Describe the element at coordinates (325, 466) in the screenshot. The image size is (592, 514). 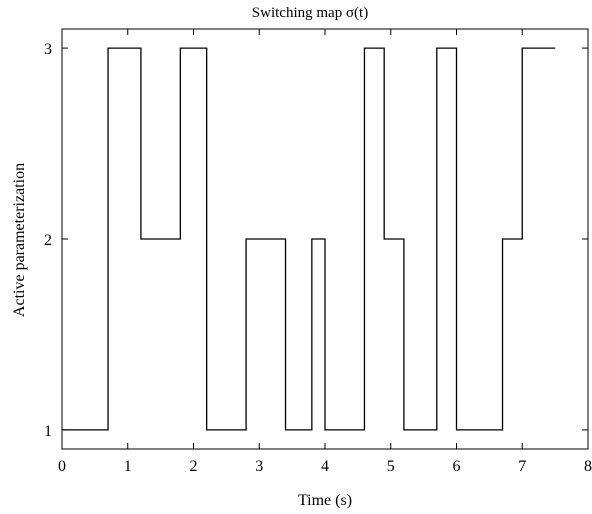
I see `x-tick-label: 4` at that location.